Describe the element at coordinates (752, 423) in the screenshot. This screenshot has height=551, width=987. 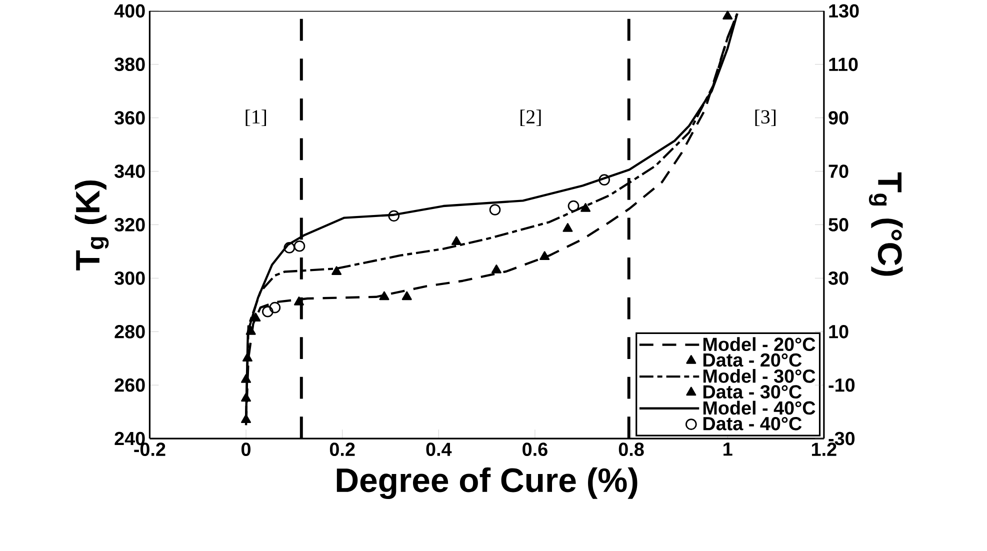
I see `legend-label: Data - 40°C` at that location.